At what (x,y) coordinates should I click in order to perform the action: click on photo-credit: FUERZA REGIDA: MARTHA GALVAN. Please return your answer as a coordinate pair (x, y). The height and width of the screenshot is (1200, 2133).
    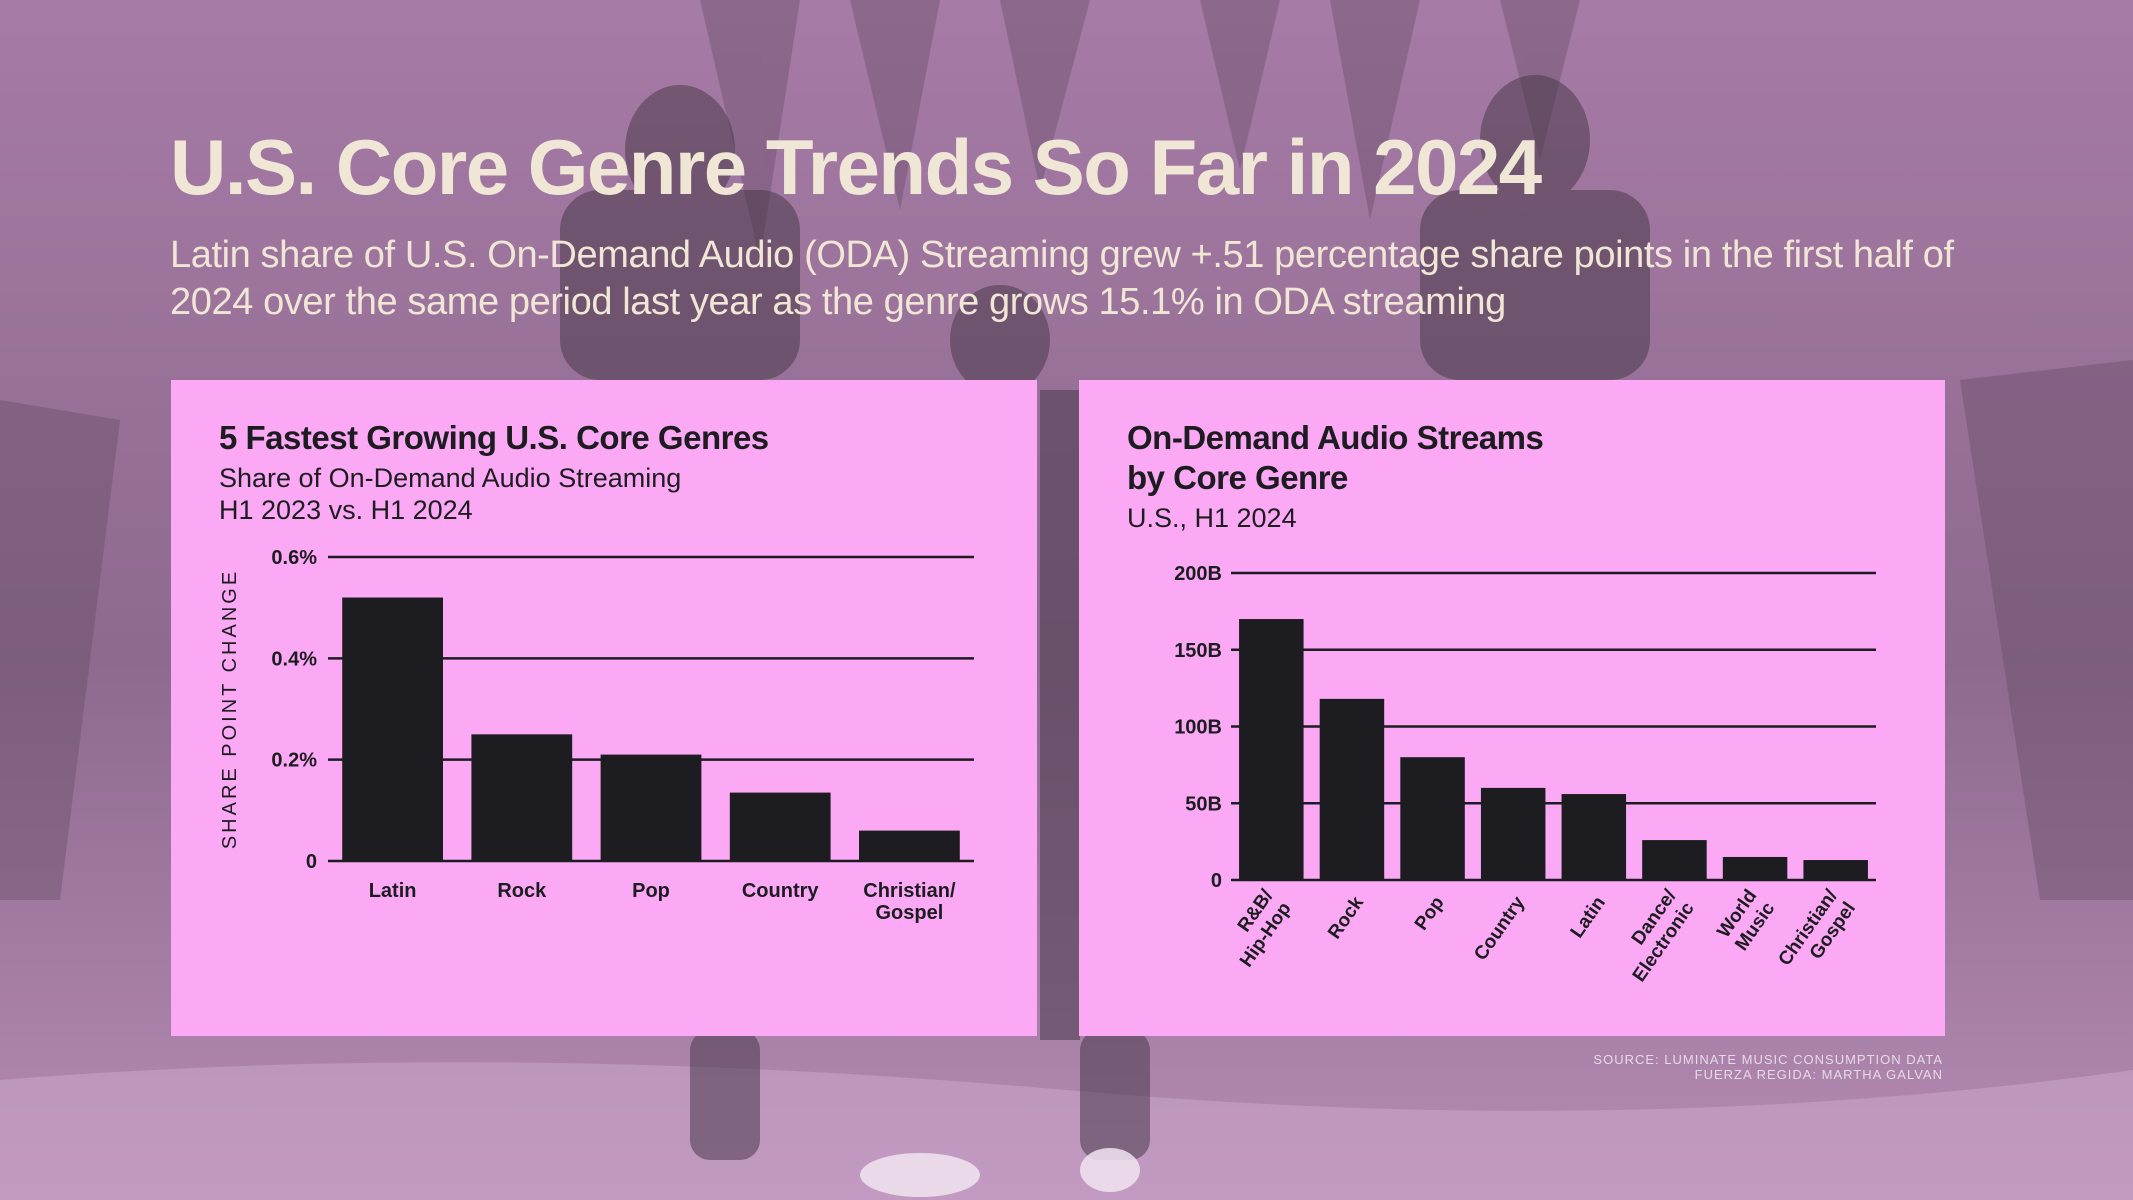
    Looking at the image, I should click on (1818, 1074).